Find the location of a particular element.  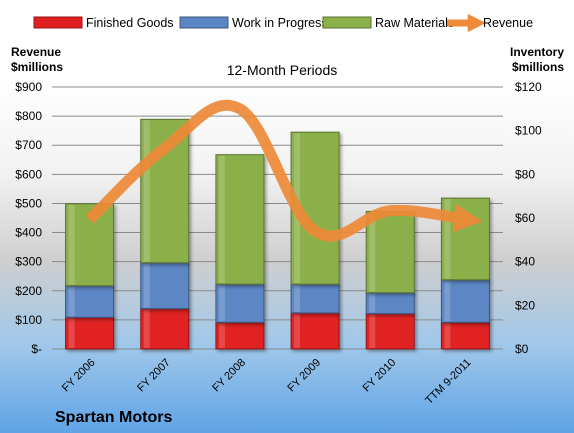

right-axis-title-line2: $millions is located at coordinates (538, 67).